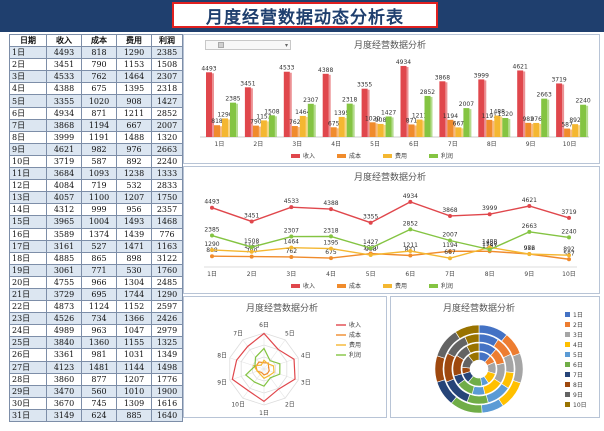 This screenshot has height=431, width=604. Describe the element at coordinates (99, 113) in the screenshot. I see `table-cell-cost: 871` at that location.